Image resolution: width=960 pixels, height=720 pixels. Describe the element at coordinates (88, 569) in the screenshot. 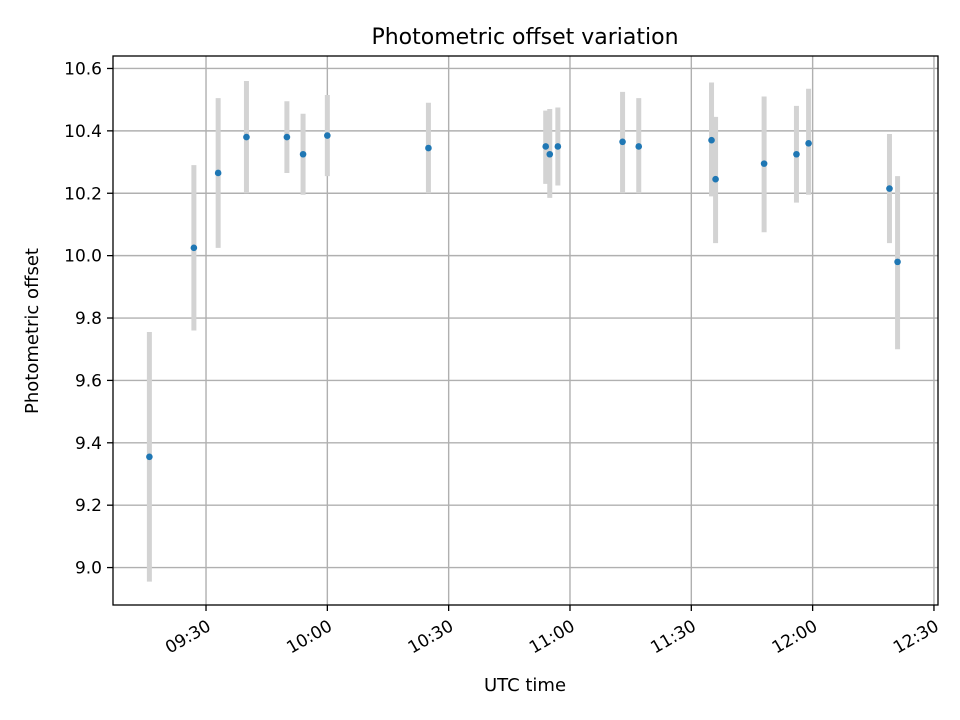

I see `y-tick-label: 9.0` at that location.